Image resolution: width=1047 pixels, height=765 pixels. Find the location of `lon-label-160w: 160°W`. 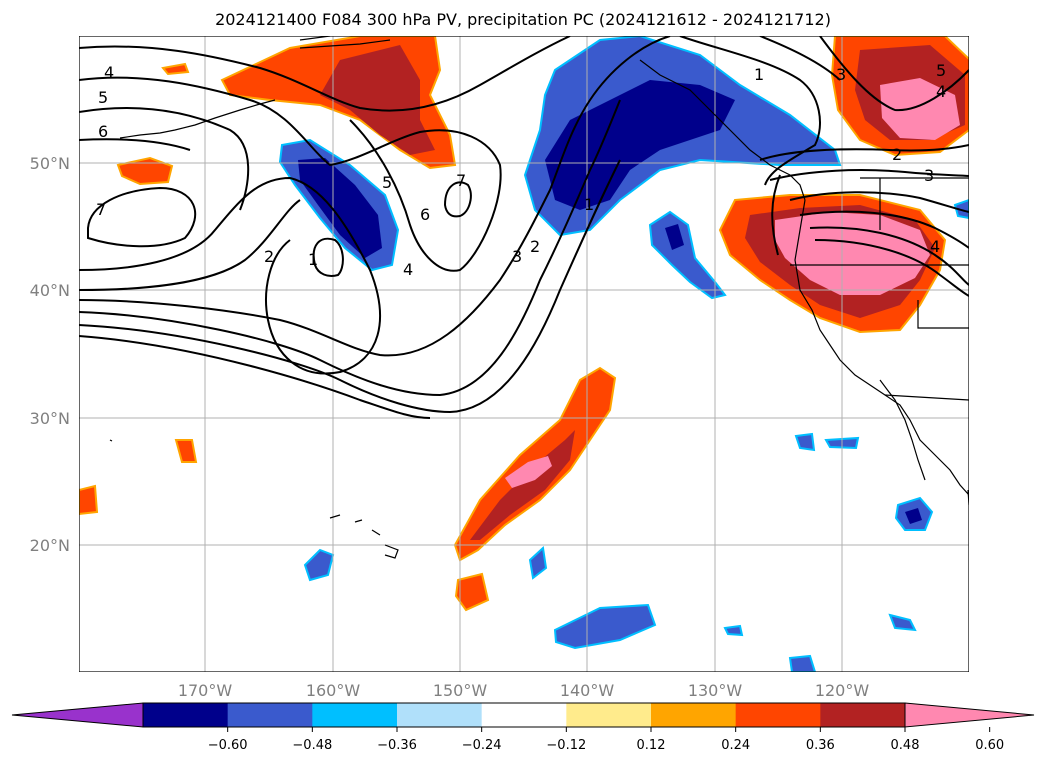

lon-label-160w: 160°W is located at coordinates (333, 690).